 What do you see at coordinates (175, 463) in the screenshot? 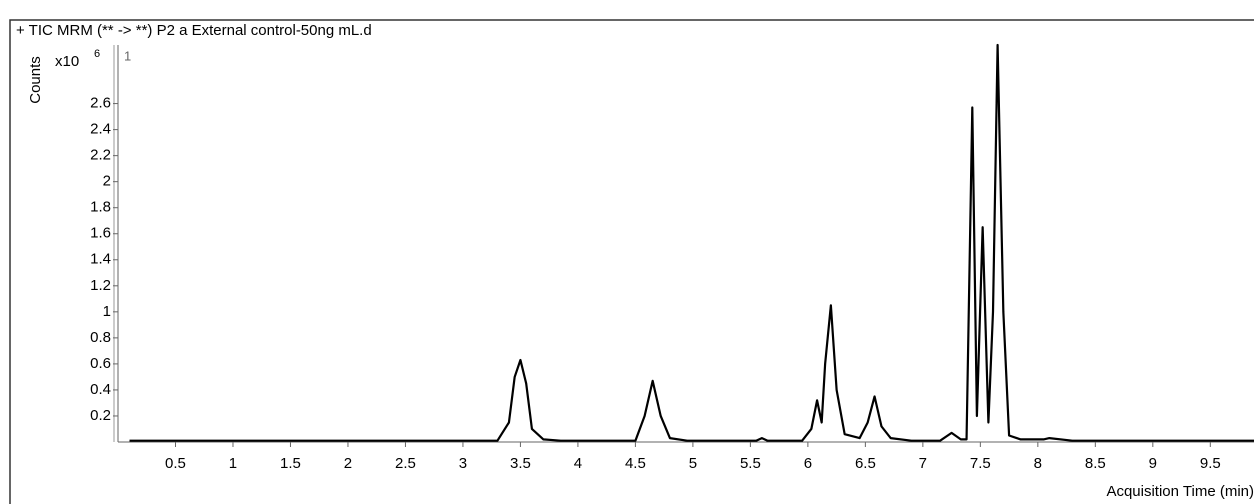
I see `x-tick-label: 0.5` at bounding box center [175, 463].